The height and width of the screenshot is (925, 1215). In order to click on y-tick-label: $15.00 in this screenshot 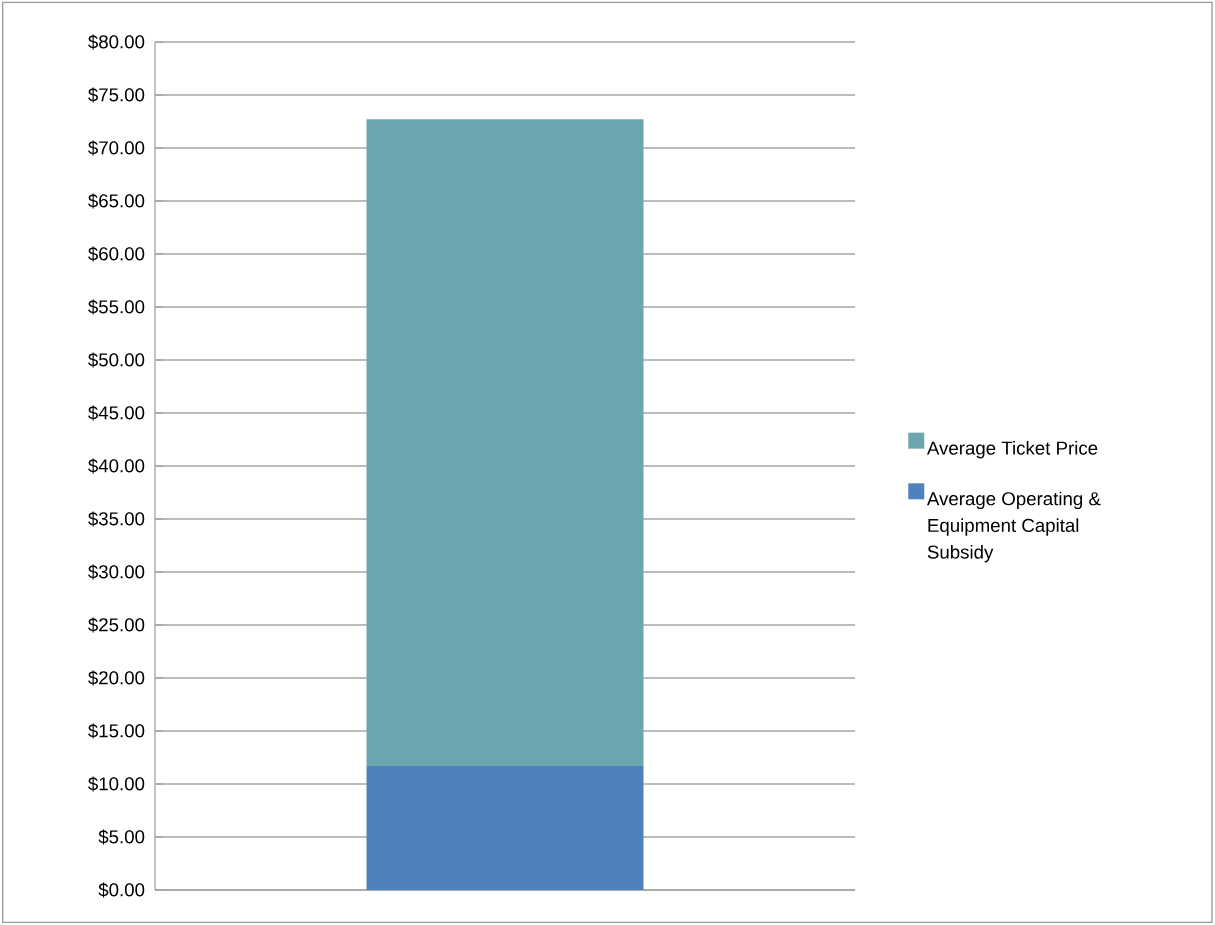, I will do `click(116, 731)`.